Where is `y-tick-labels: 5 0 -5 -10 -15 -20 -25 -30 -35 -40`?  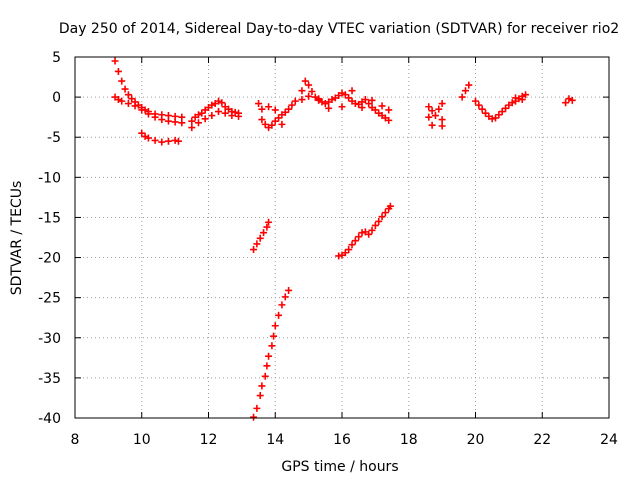
y-tick-labels: 5 0 -5 -10 -15 -20 -25 -30 -35 -40 is located at coordinates (49, 238).